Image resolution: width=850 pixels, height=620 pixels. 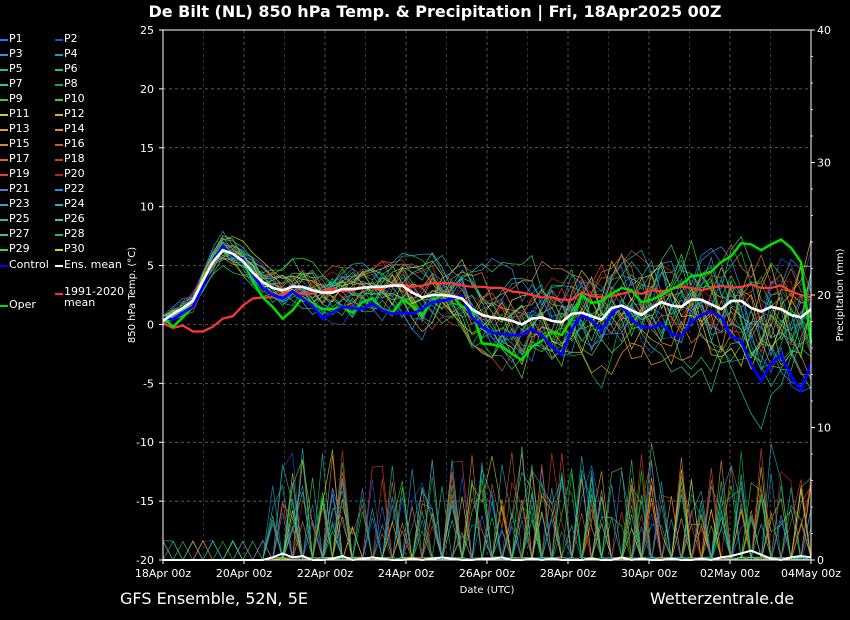 I want to click on xtick-label: 22Apr 00z, so click(x=325, y=573).